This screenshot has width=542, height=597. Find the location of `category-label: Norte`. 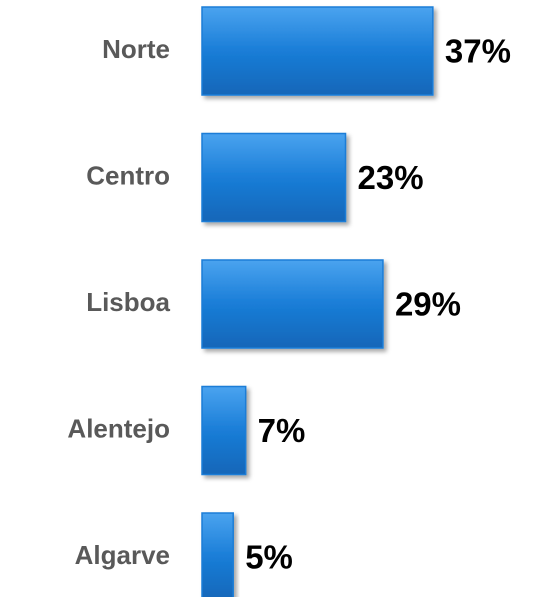

category-label: Norte is located at coordinates (136, 49).